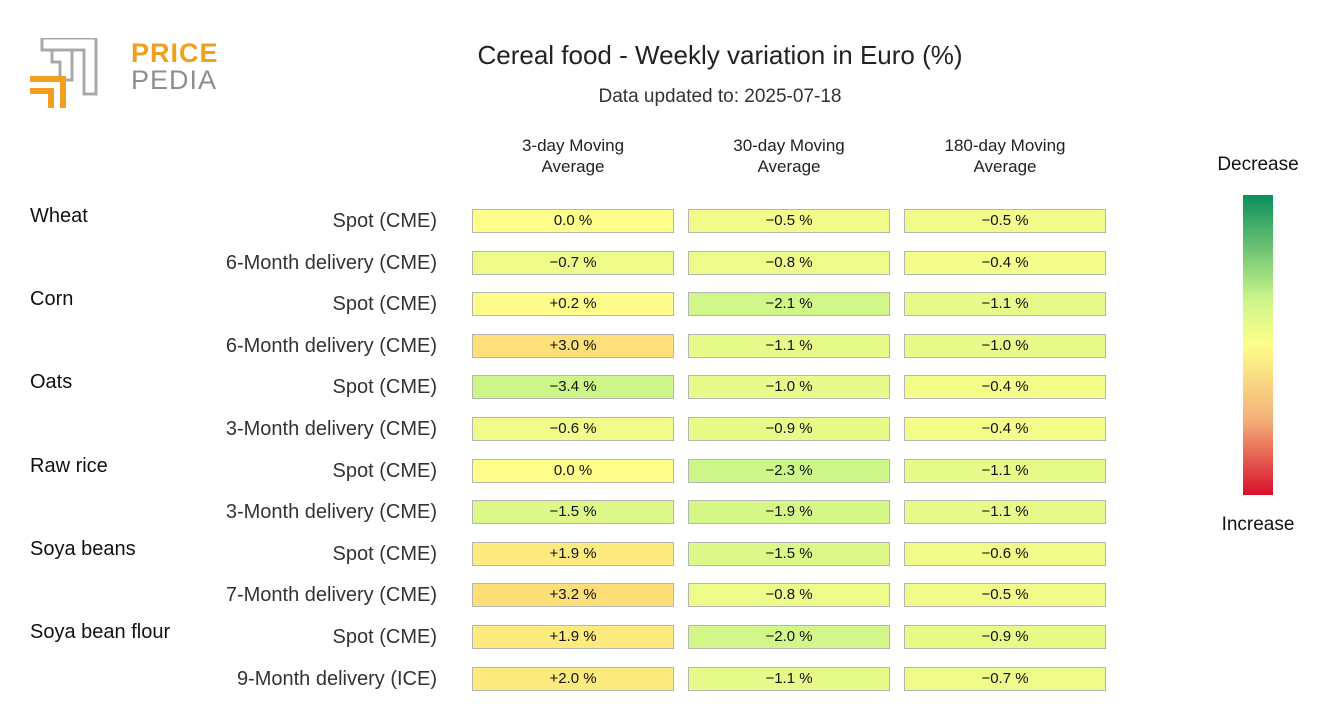  What do you see at coordinates (331, 595) in the screenshot?
I see `row-label: 7-Month delivery (CME)` at bounding box center [331, 595].